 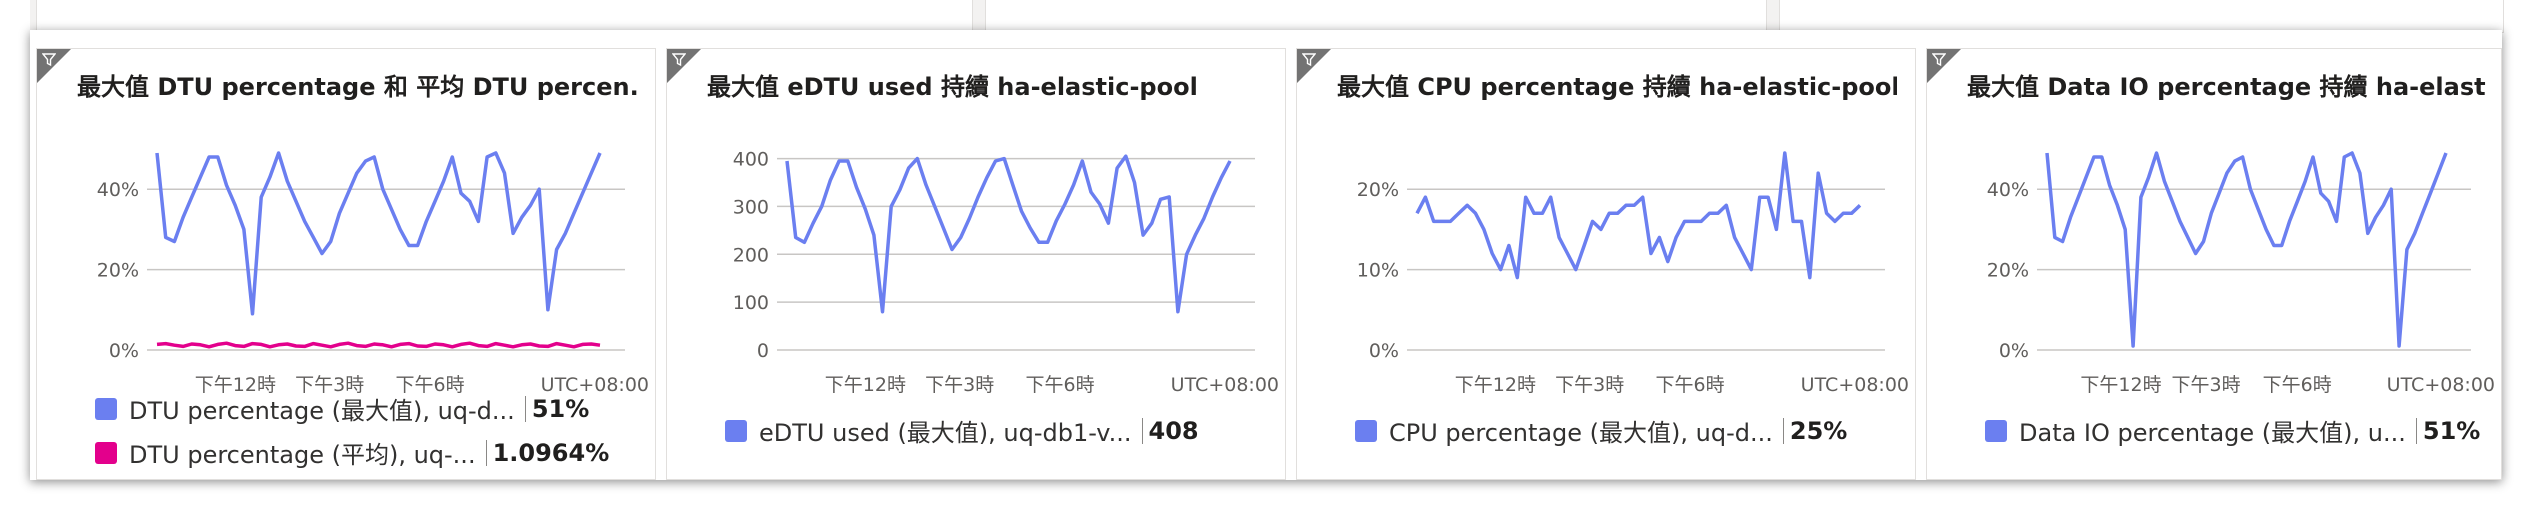 I want to click on legend-item: DTU percentage (平均), uq-... 1.0964%, so click(x=352, y=452).